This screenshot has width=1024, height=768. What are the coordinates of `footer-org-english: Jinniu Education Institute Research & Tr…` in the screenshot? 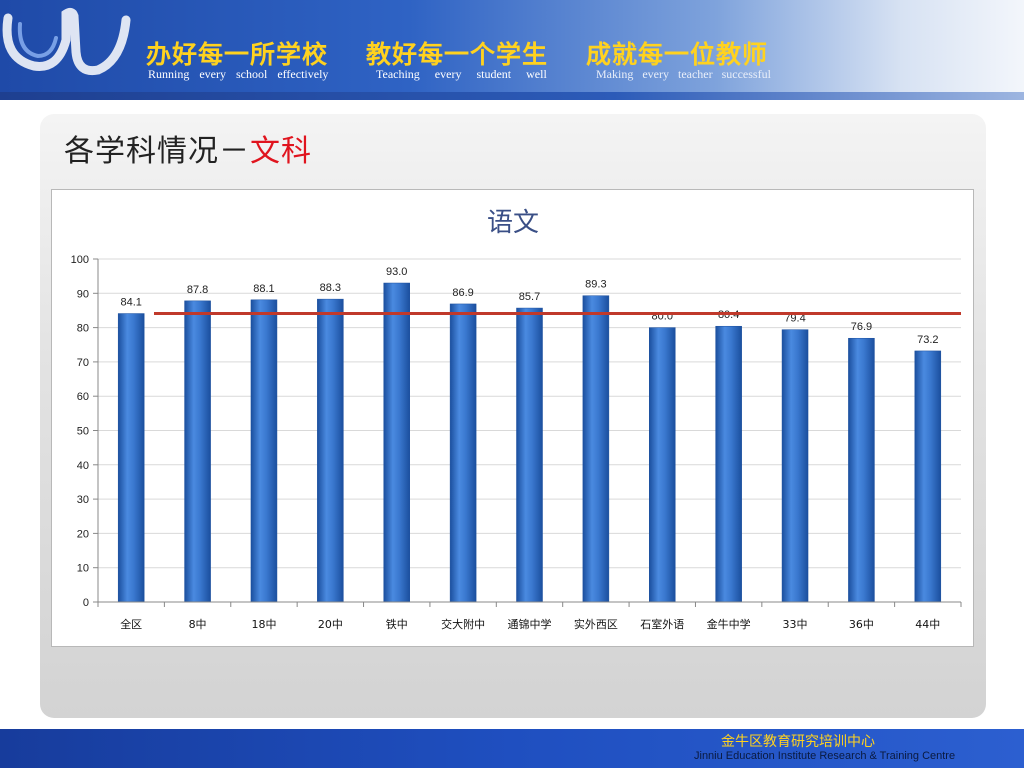 It's located at (825, 756).